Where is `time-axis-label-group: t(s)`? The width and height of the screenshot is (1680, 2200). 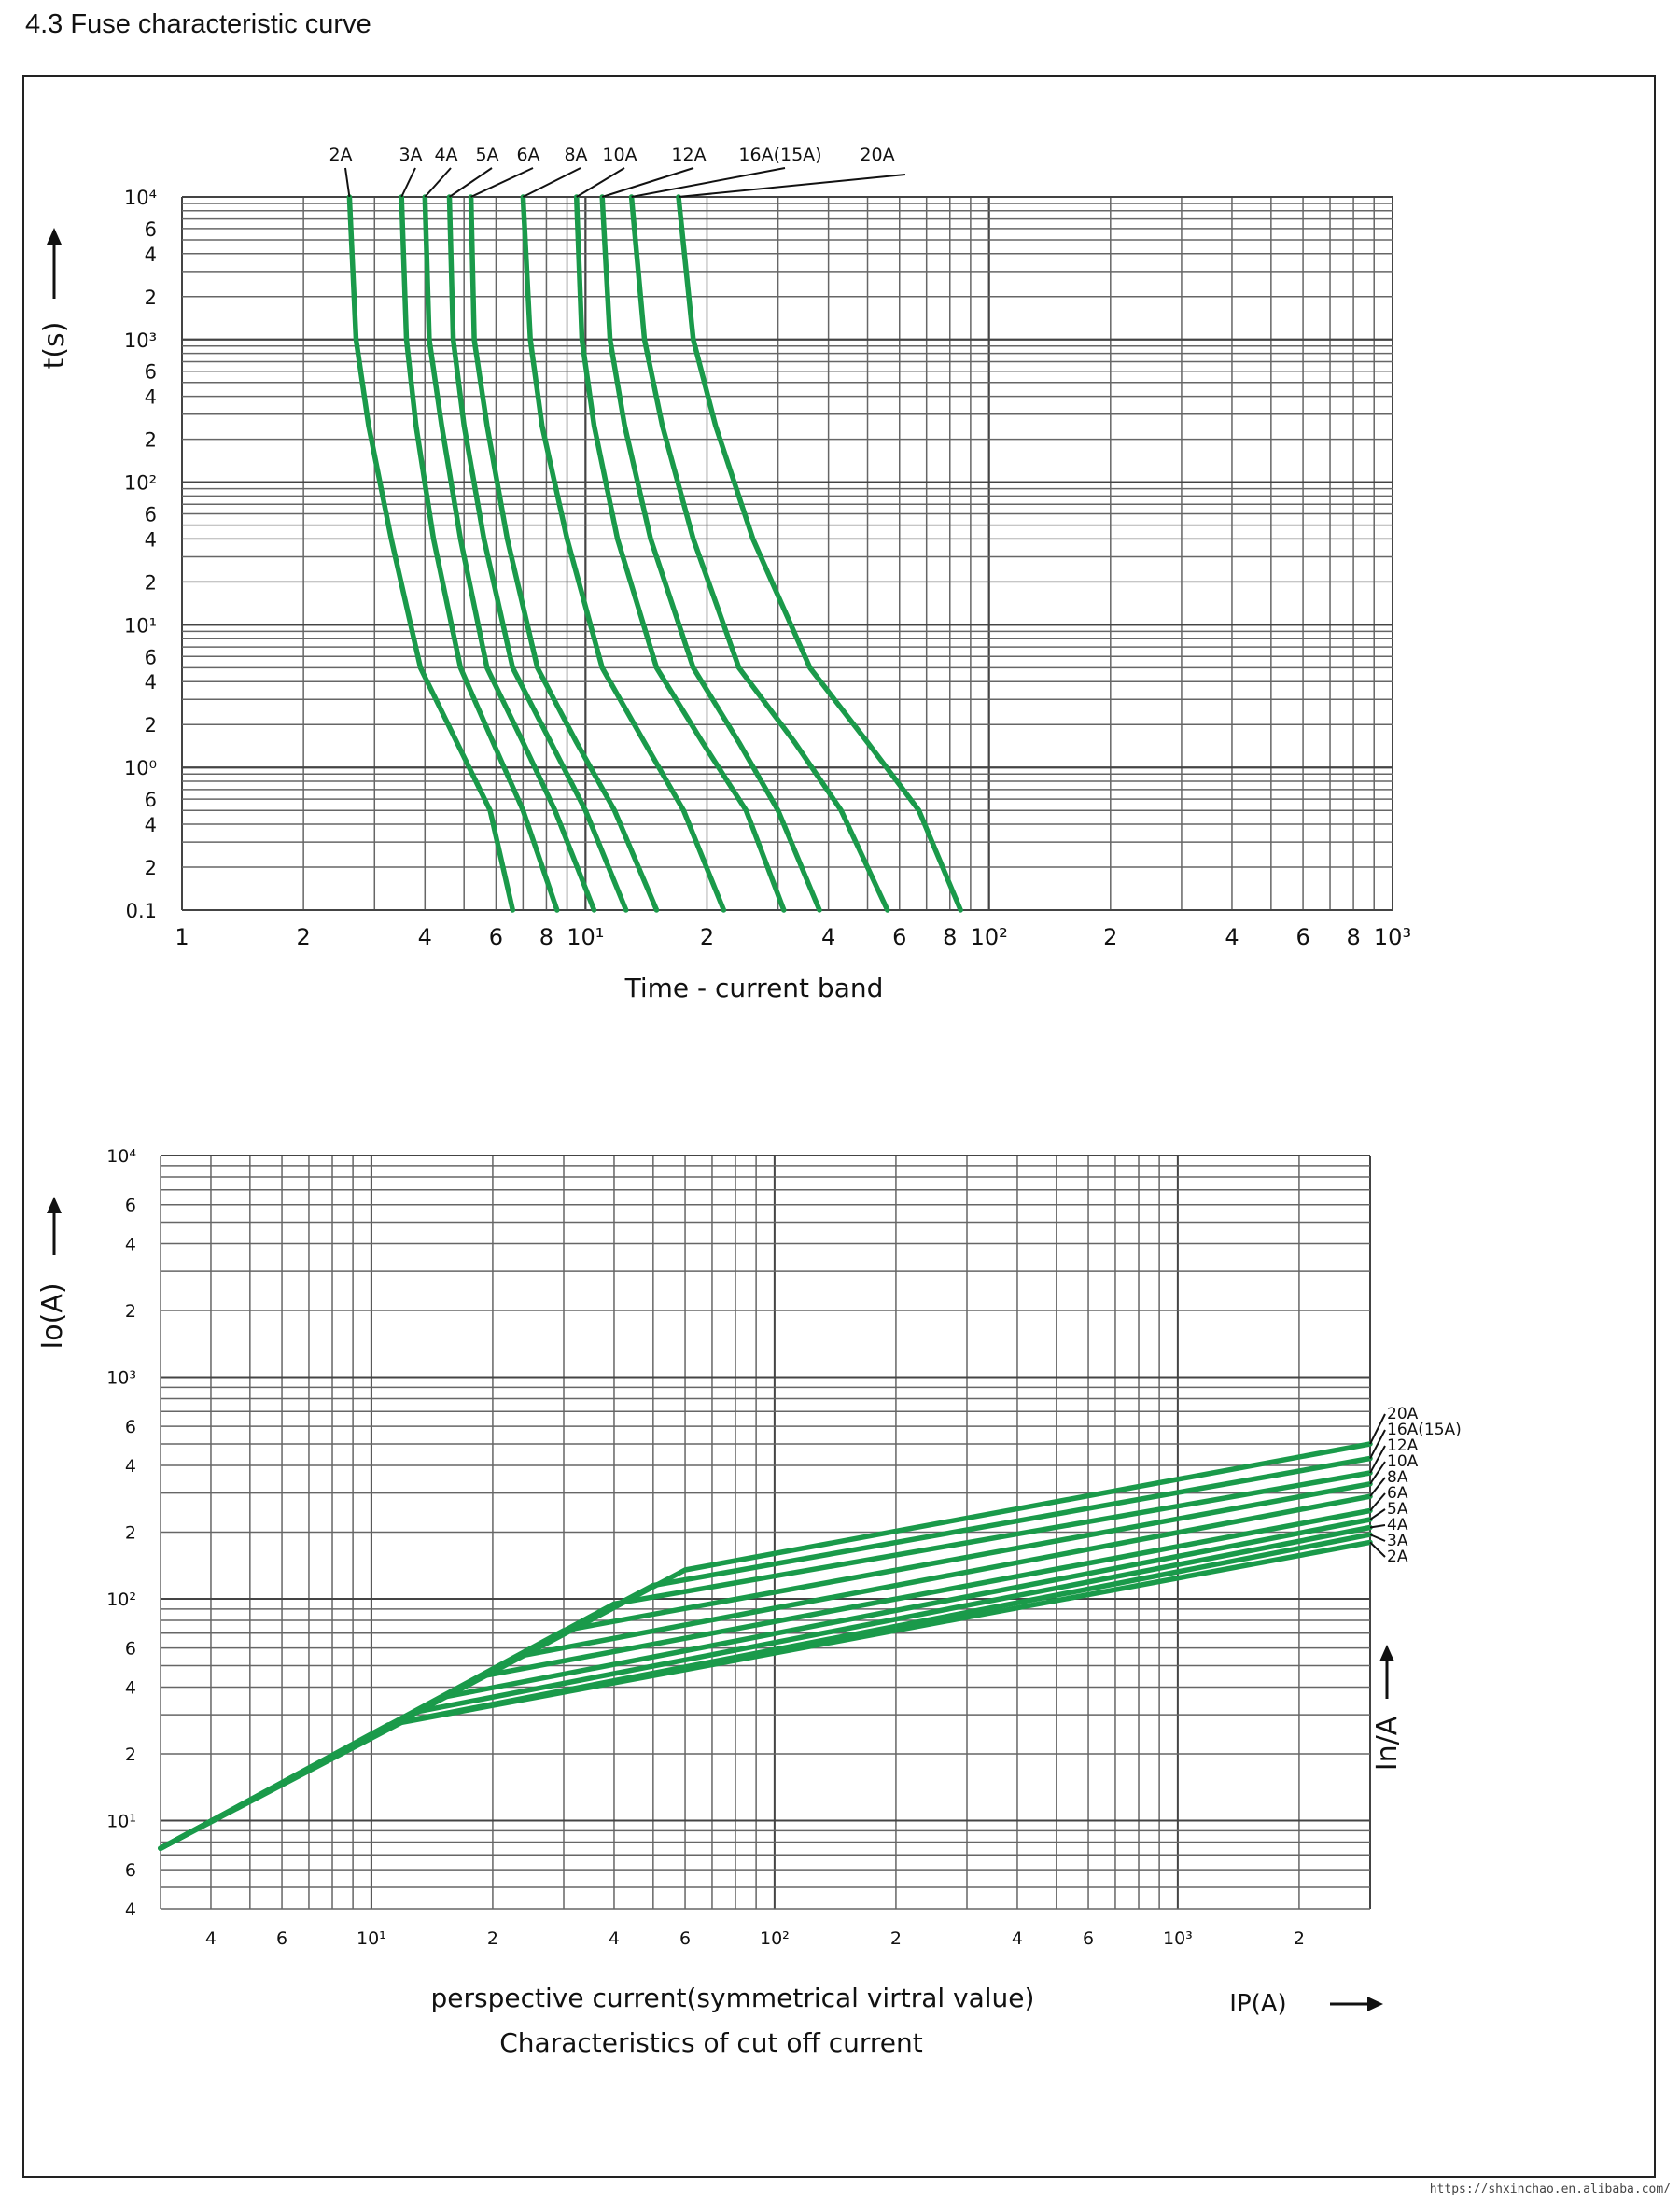 time-axis-label-group: t(s) is located at coordinates (54, 298).